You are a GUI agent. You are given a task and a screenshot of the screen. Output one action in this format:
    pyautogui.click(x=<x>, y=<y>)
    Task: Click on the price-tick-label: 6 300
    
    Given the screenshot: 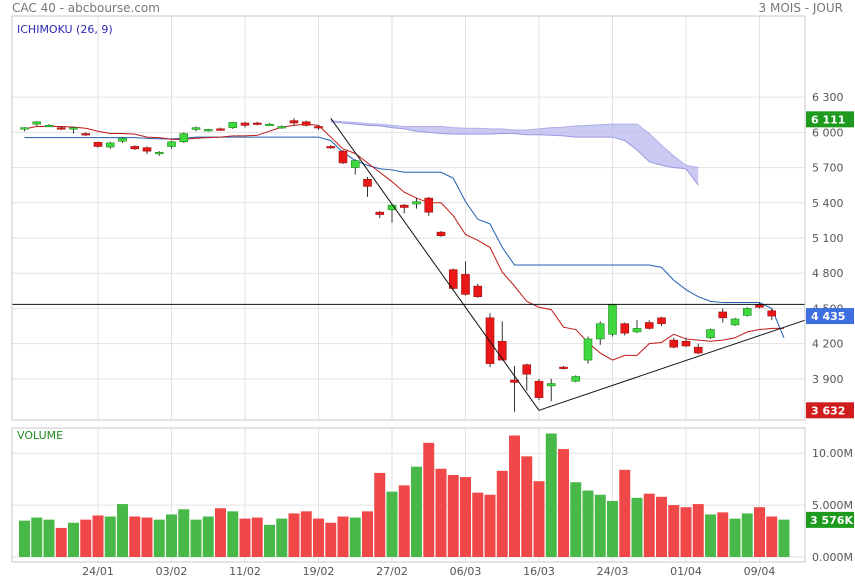 What is the action you would take?
    pyautogui.click(x=828, y=97)
    